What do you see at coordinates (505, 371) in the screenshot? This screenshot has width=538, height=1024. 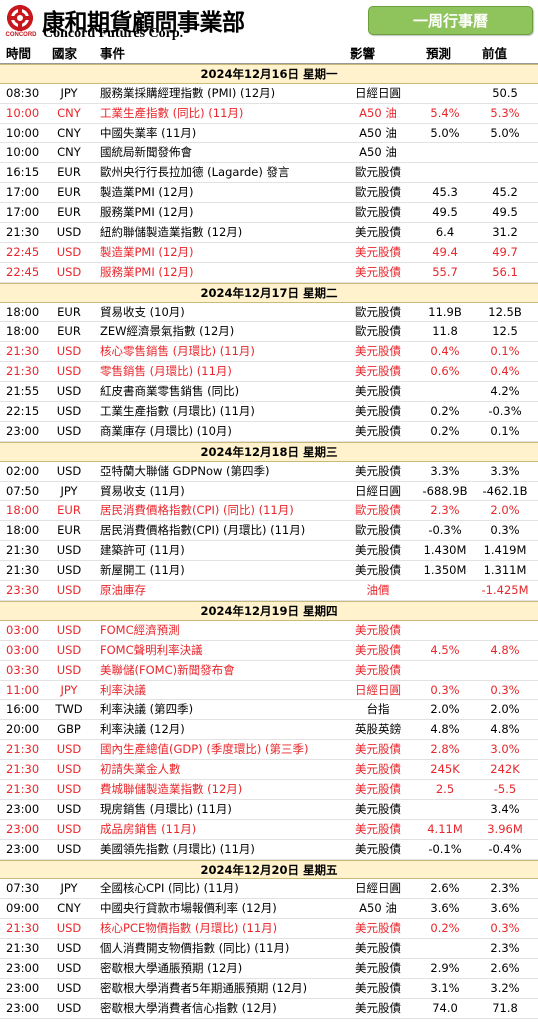 I see `cell-previous: 0.4%` at bounding box center [505, 371].